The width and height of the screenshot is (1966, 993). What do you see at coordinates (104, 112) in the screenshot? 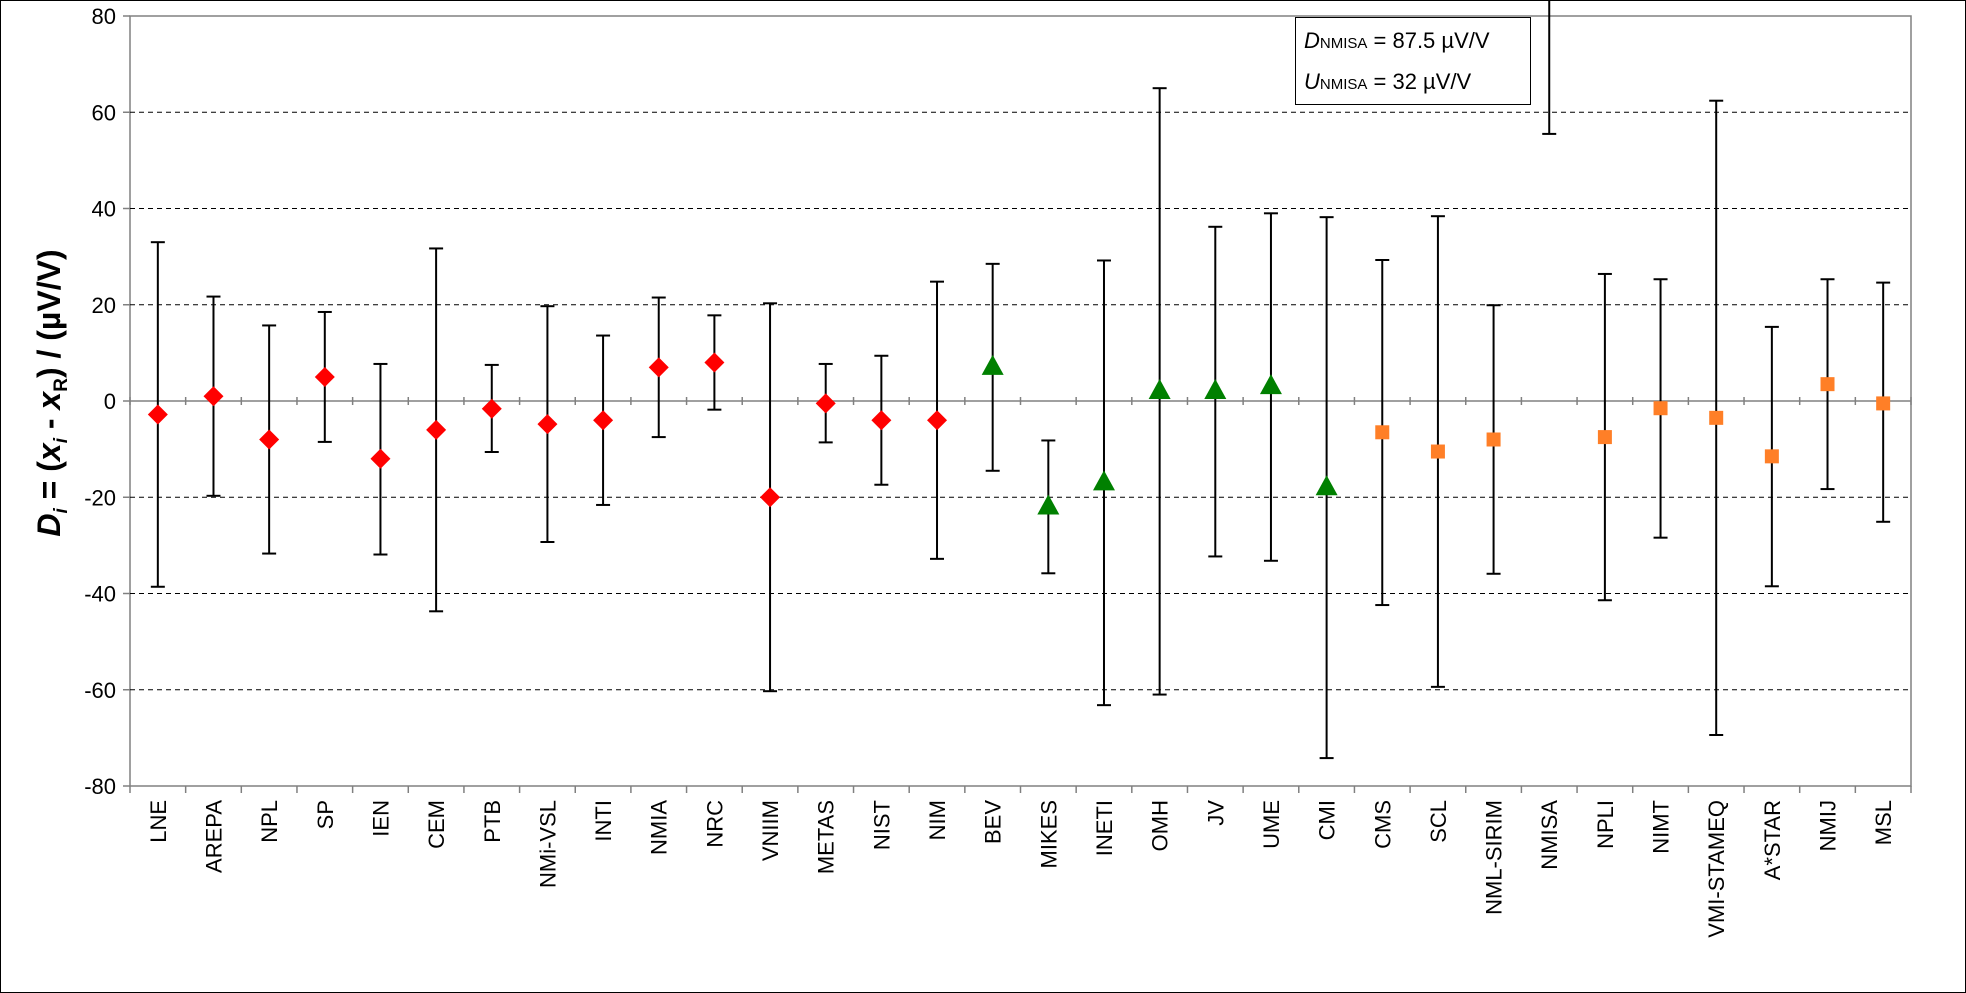
I see `y-tick-label: 60` at bounding box center [104, 112].